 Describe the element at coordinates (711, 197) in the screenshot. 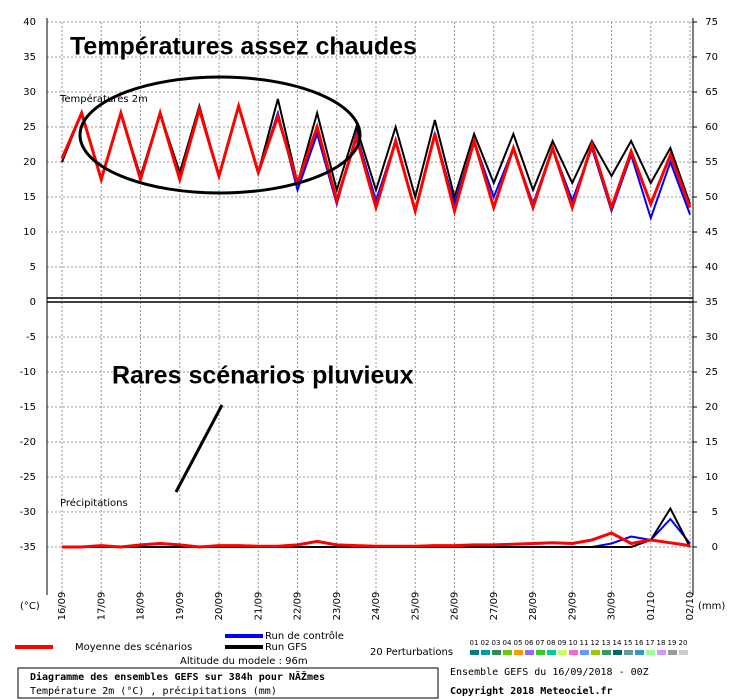

I see `y2-tick-label: 50` at that location.